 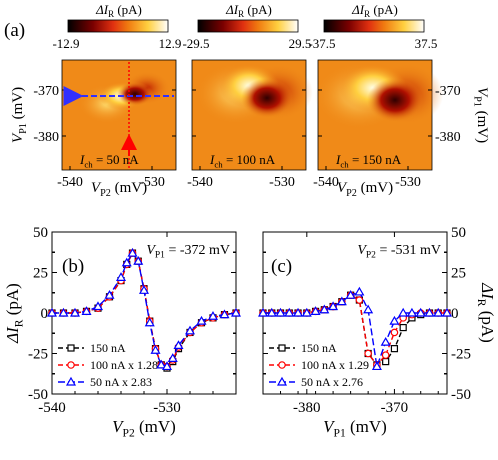 What do you see at coordinates (65, 43) in the screenshot?
I see `colorbar-min-label: -12.9` at bounding box center [65, 43].